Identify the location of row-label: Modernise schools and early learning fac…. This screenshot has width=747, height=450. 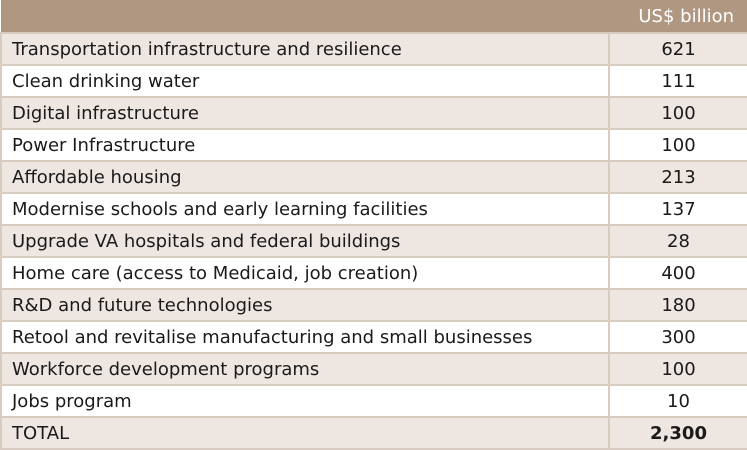
(305, 209).